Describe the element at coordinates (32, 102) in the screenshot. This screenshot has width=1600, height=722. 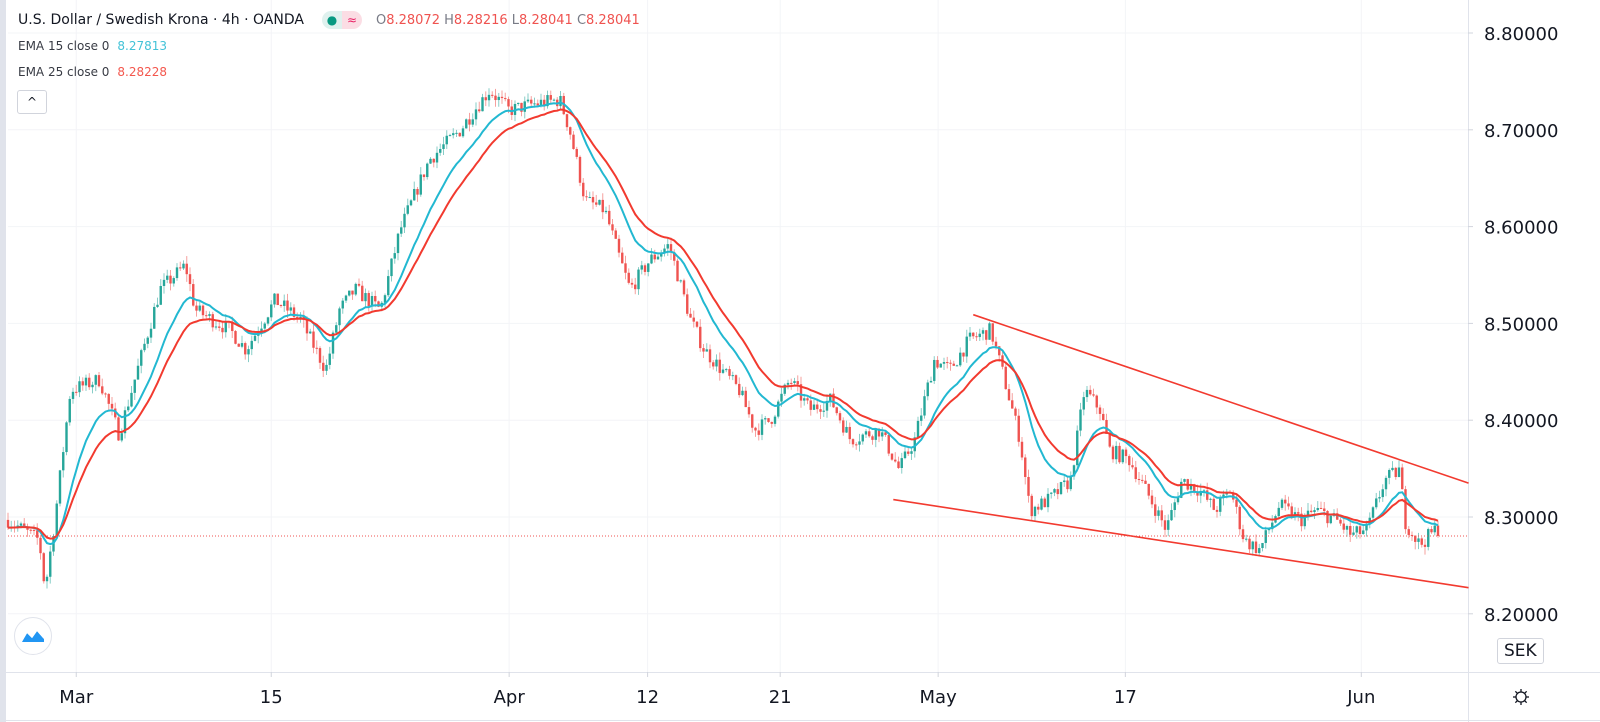
I see `collapse-legend-button: ^` at that location.